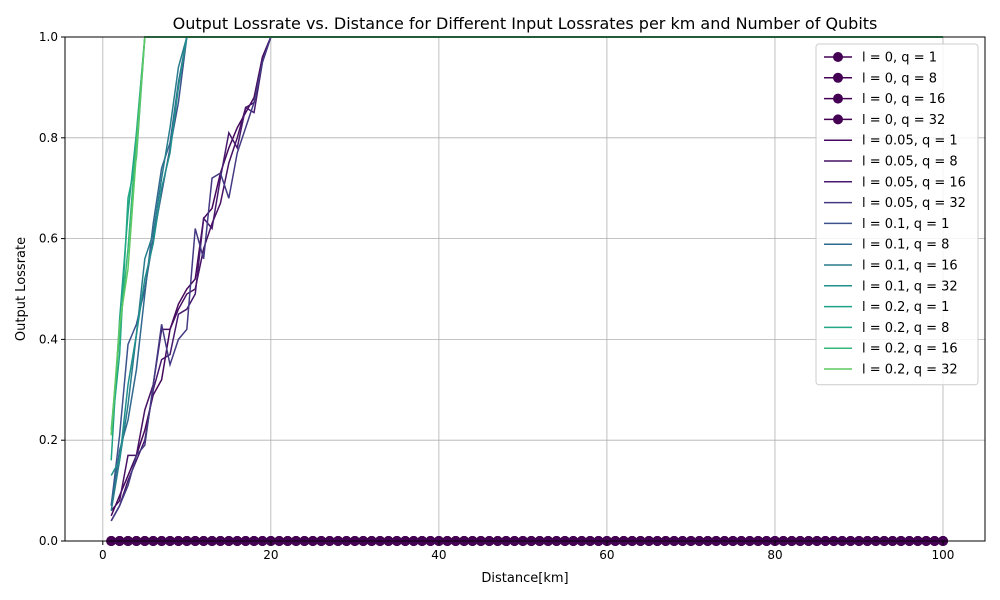 This screenshot has height=600, width=1000. I want to click on legend-label: l = 0.1, q = 8, so click(905, 245).